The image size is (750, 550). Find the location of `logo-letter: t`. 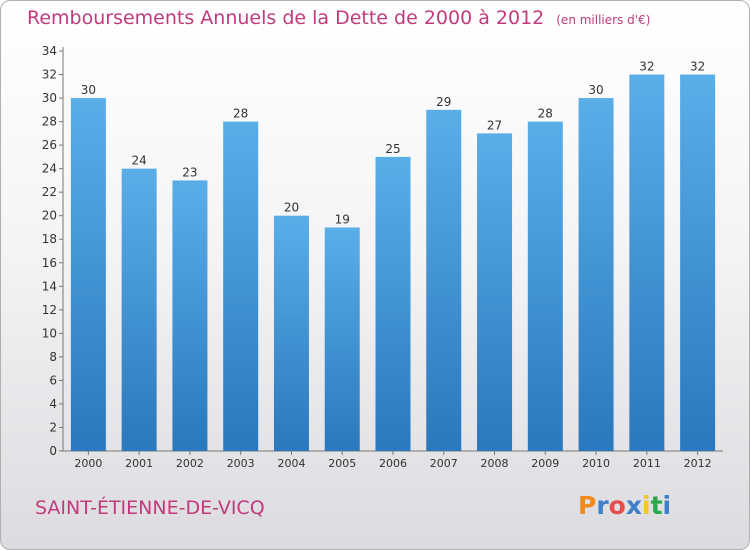

logo-letter: t is located at coordinates (656, 505).